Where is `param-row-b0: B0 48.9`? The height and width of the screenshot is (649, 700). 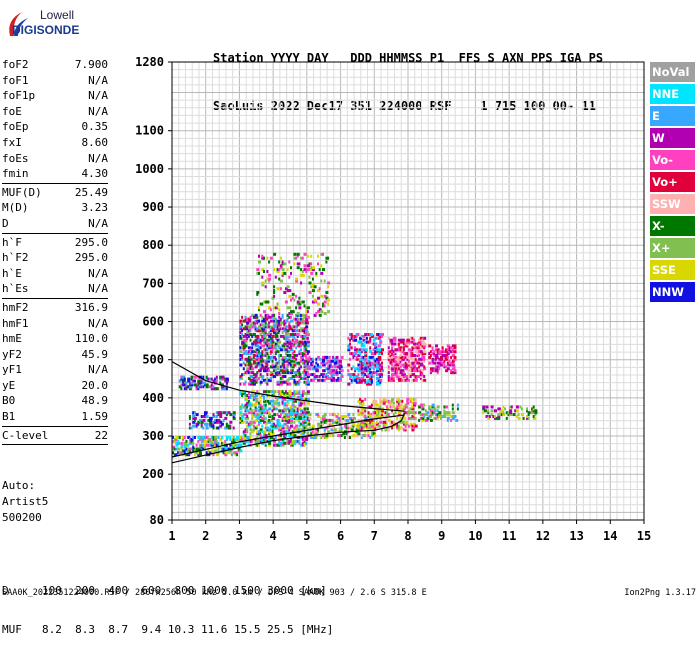 param-row-b0: B0 48.9 is located at coordinates (55, 401).